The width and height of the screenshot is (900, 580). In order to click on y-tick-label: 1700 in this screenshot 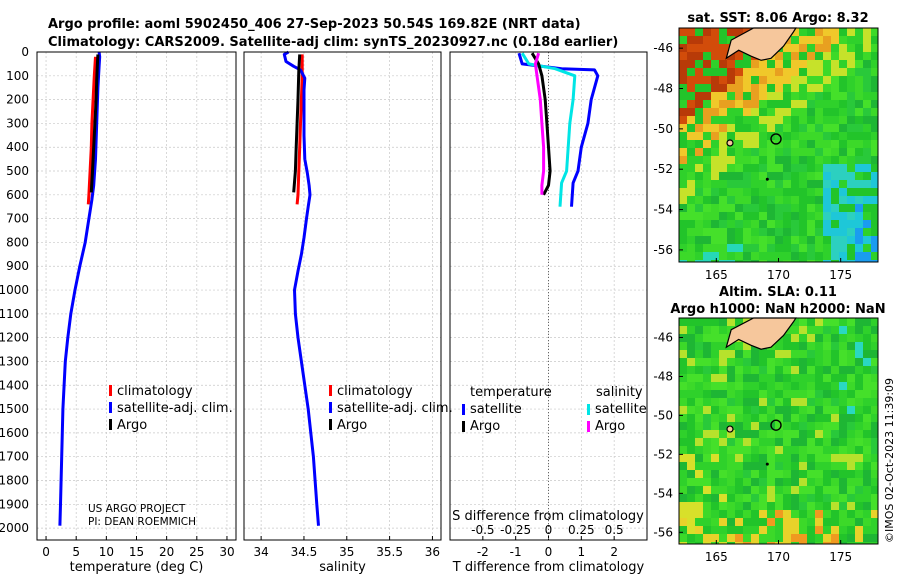, I will do `click(14, 457)`.